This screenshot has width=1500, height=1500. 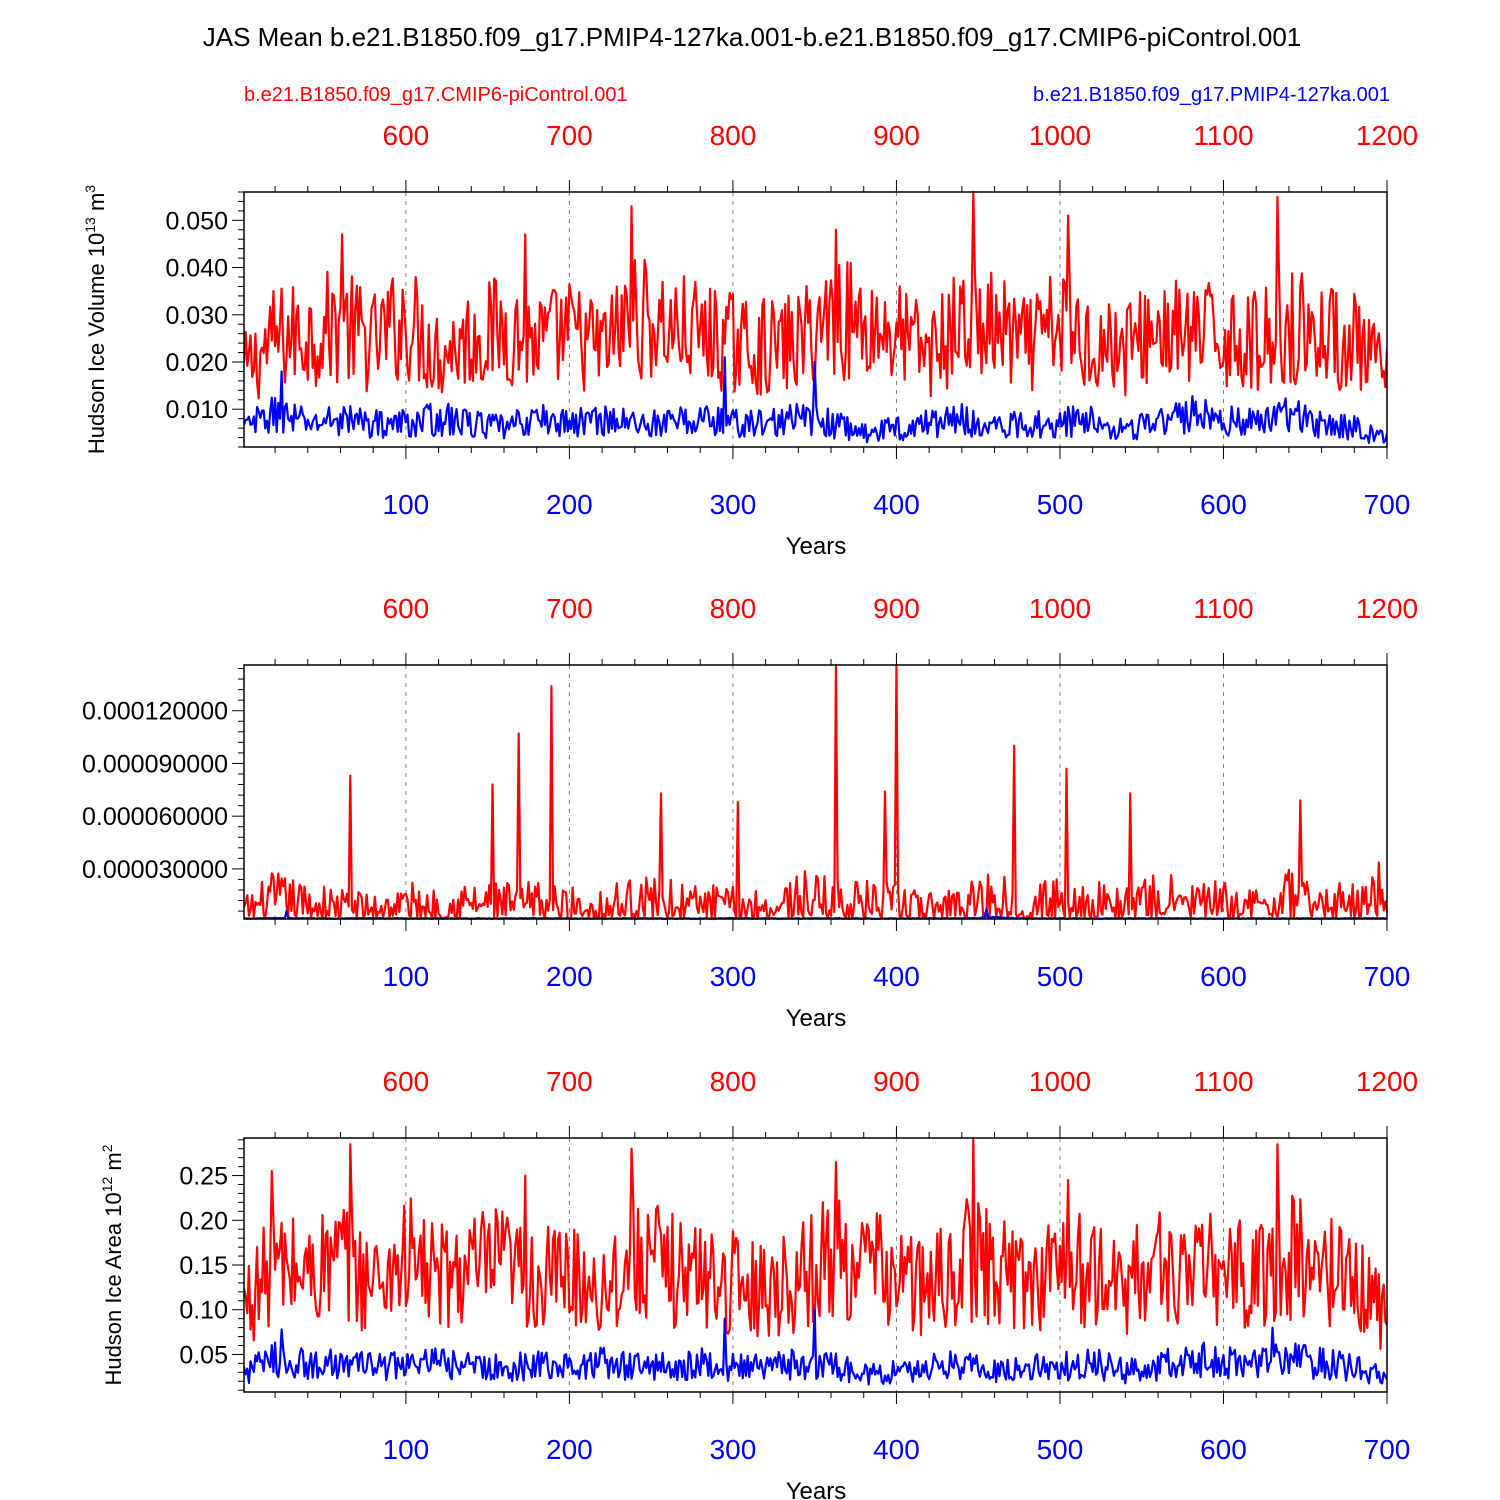 I want to click on y-tick-label: 0.030, so click(x=196, y=316).